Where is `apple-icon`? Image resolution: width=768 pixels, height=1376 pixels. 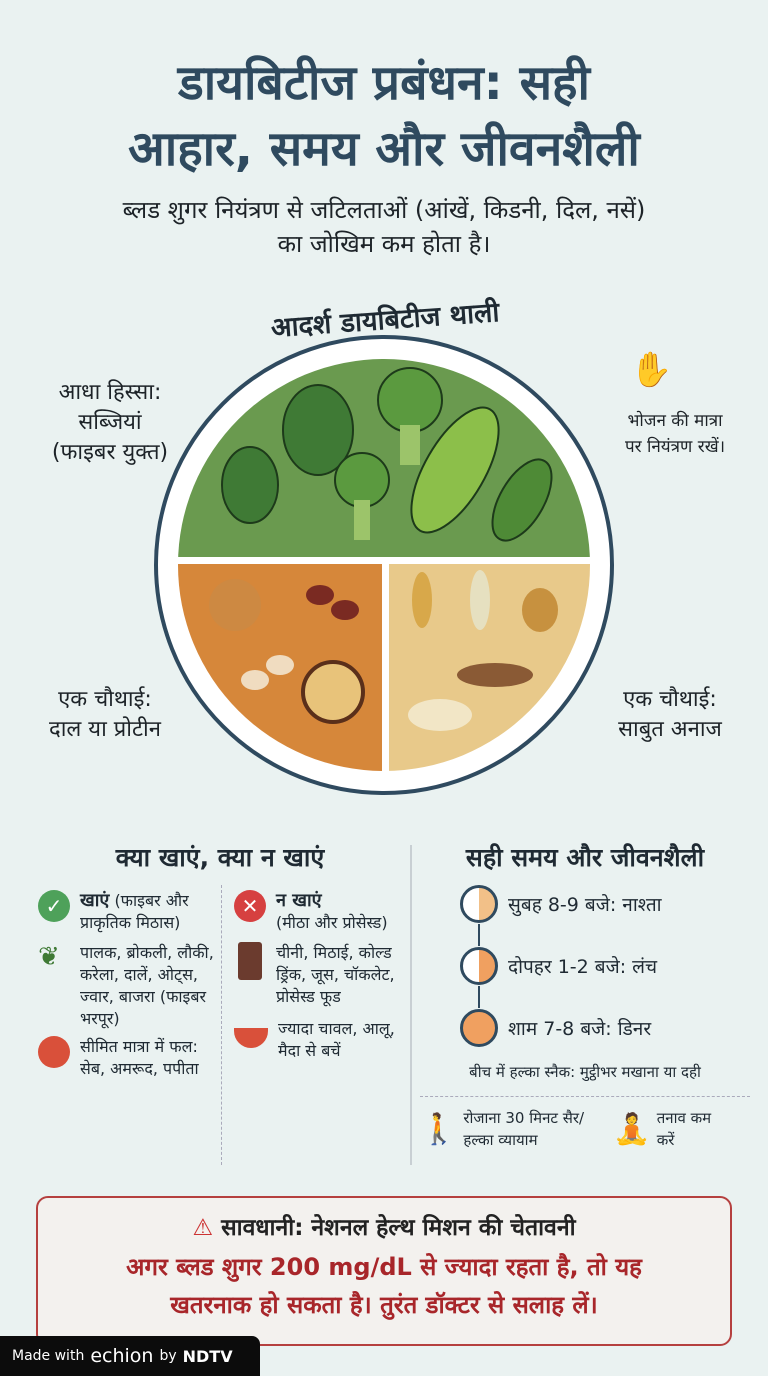
apple-icon is located at coordinates (54, 1052).